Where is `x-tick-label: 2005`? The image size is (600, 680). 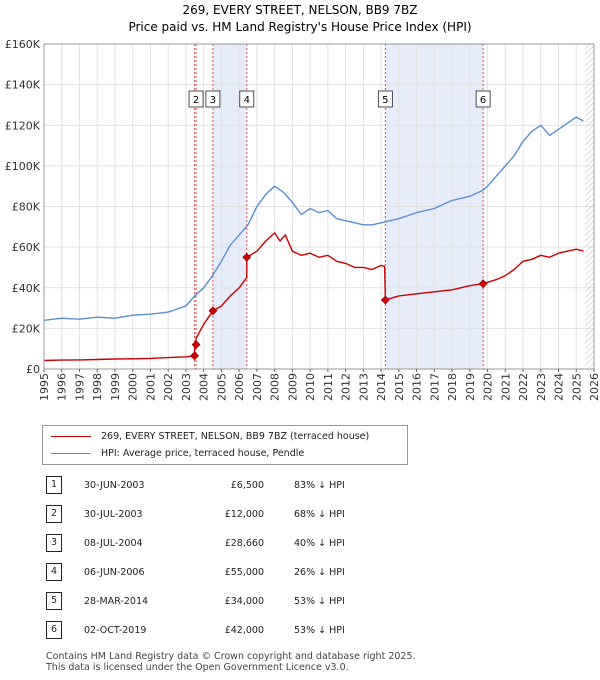 x-tick-label: 2005 is located at coordinates (221, 387).